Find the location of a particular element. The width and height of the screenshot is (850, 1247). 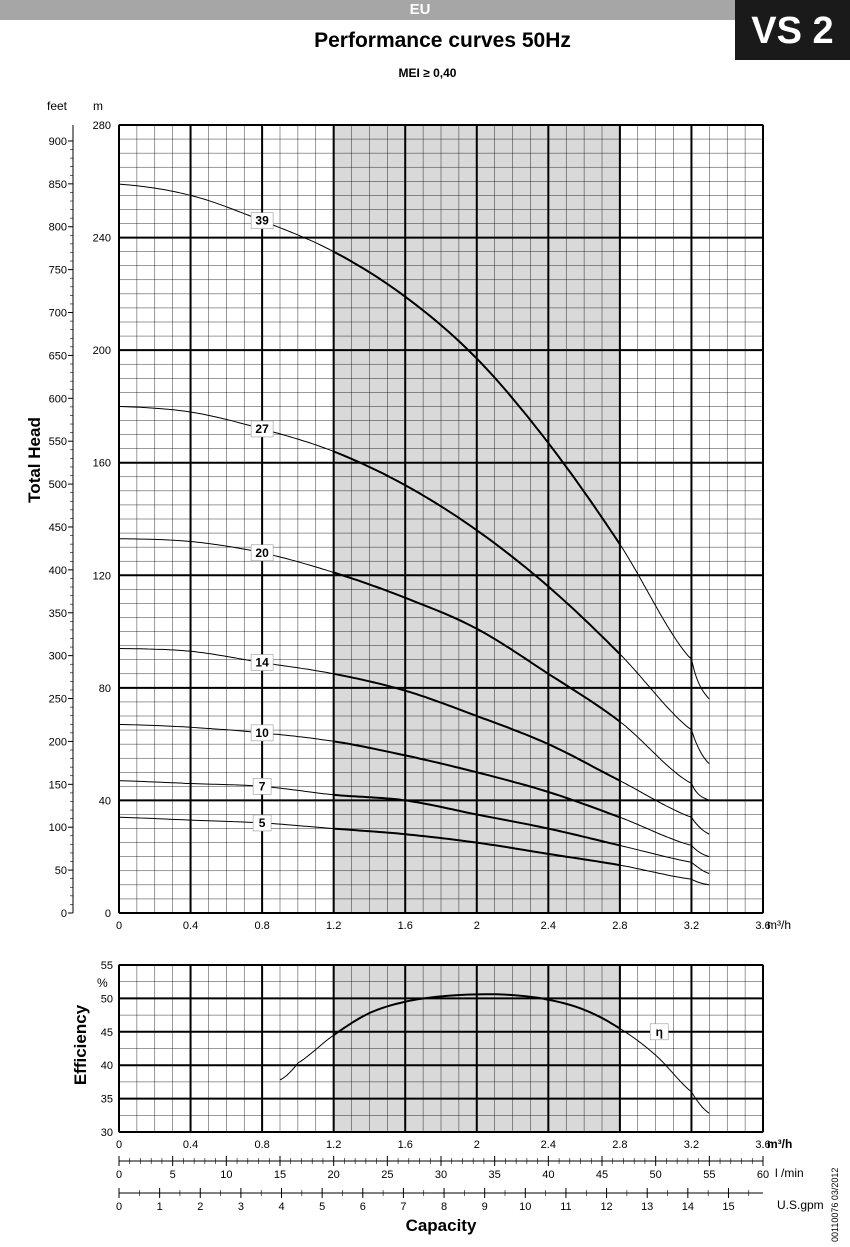

usgpm-scale-tick-label: 0 is located at coordinates (119, 1207).